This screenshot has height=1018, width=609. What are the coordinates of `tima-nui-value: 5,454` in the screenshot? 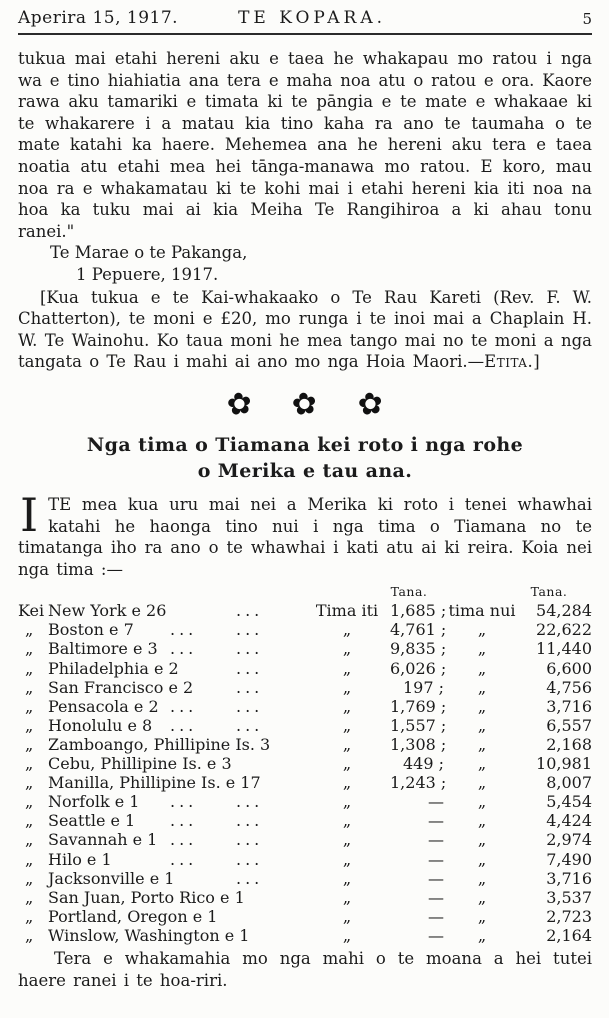 It's located at (569, 802).